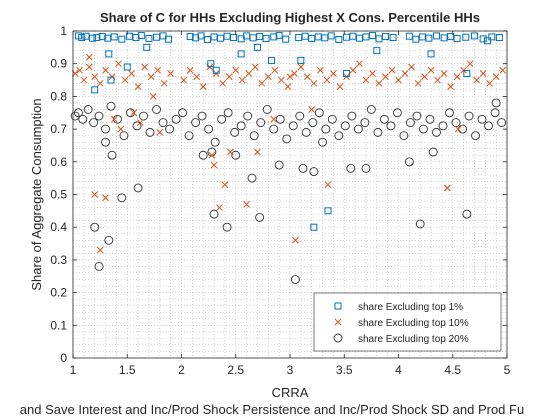 The image size is (560, 420). Describe the element at coordinates (507, 370) in the screenshot. I see `x-tick-label: 5` at that location.